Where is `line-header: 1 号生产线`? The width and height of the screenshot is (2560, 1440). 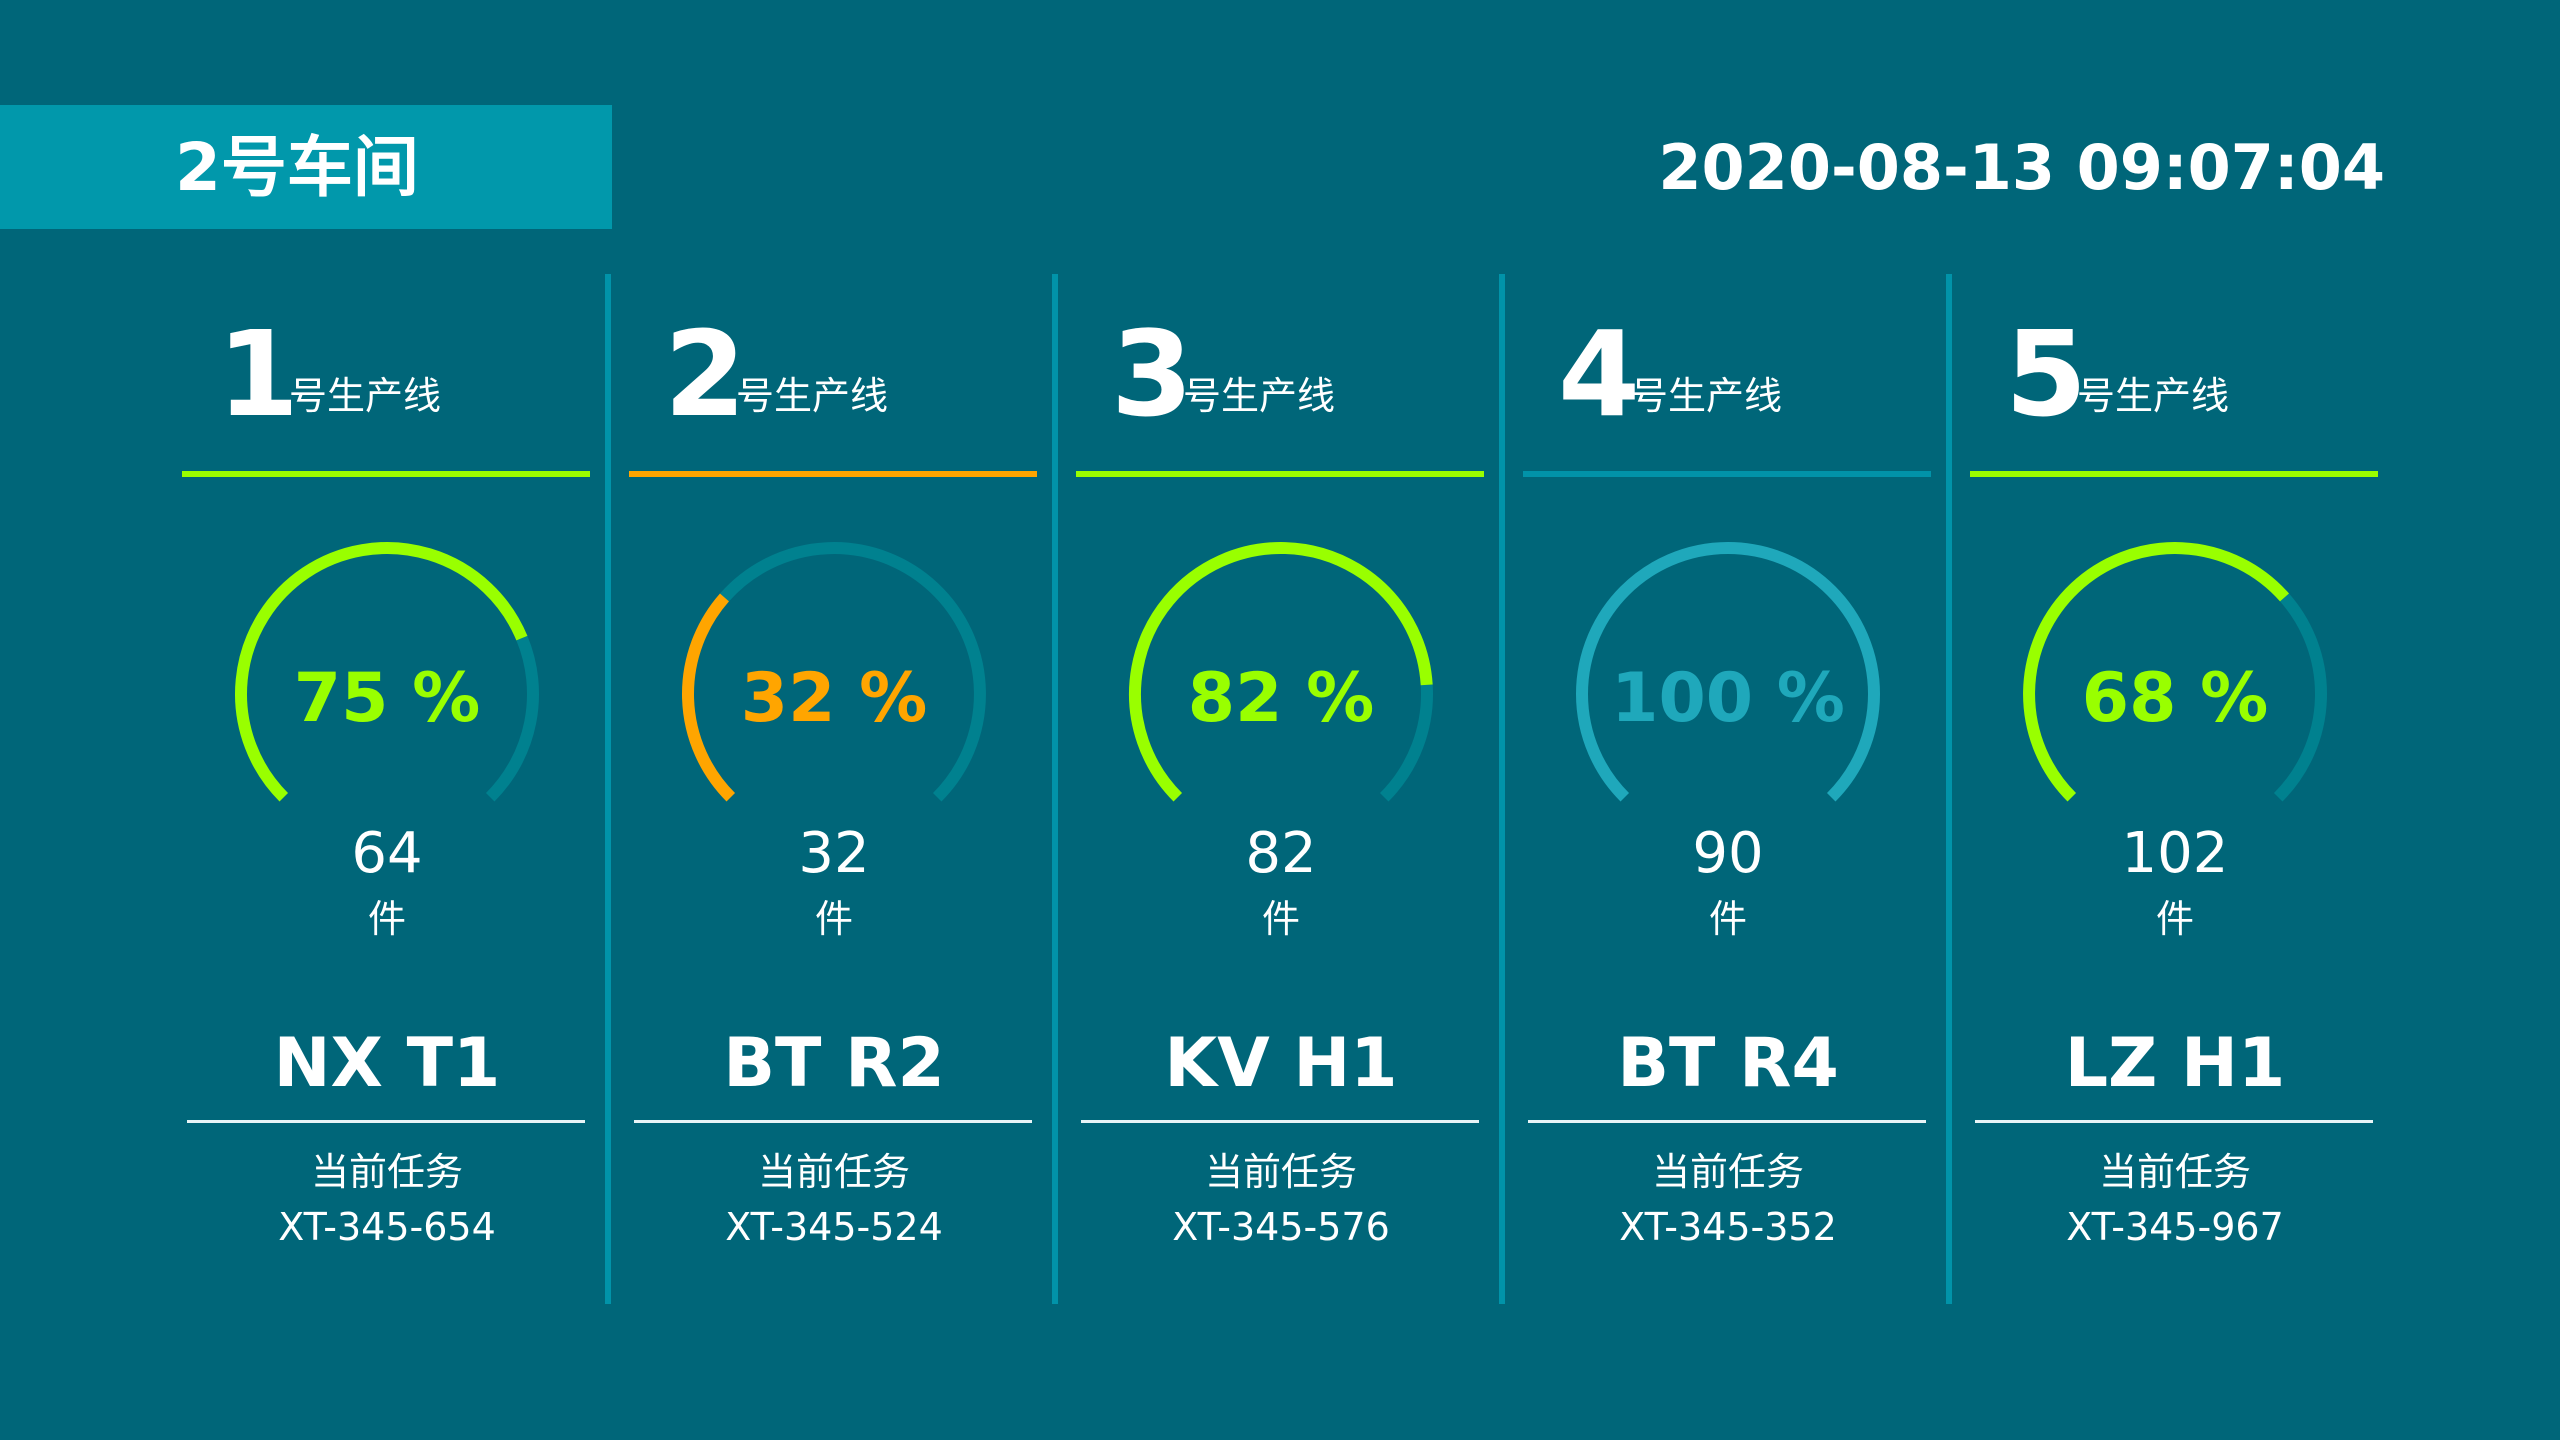 line-header: 1 号生产线 is located at coordinates (387, 391).